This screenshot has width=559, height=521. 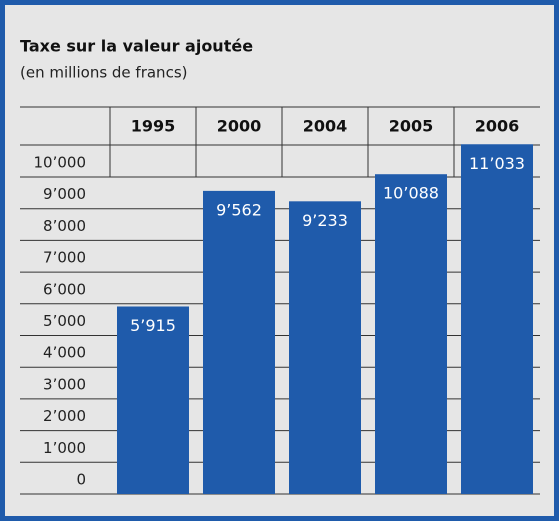 What do you see at coordinates (64, 353) in the screenshot?
I see `y-tick-label: 4’000` at bounding box center [64, 353].